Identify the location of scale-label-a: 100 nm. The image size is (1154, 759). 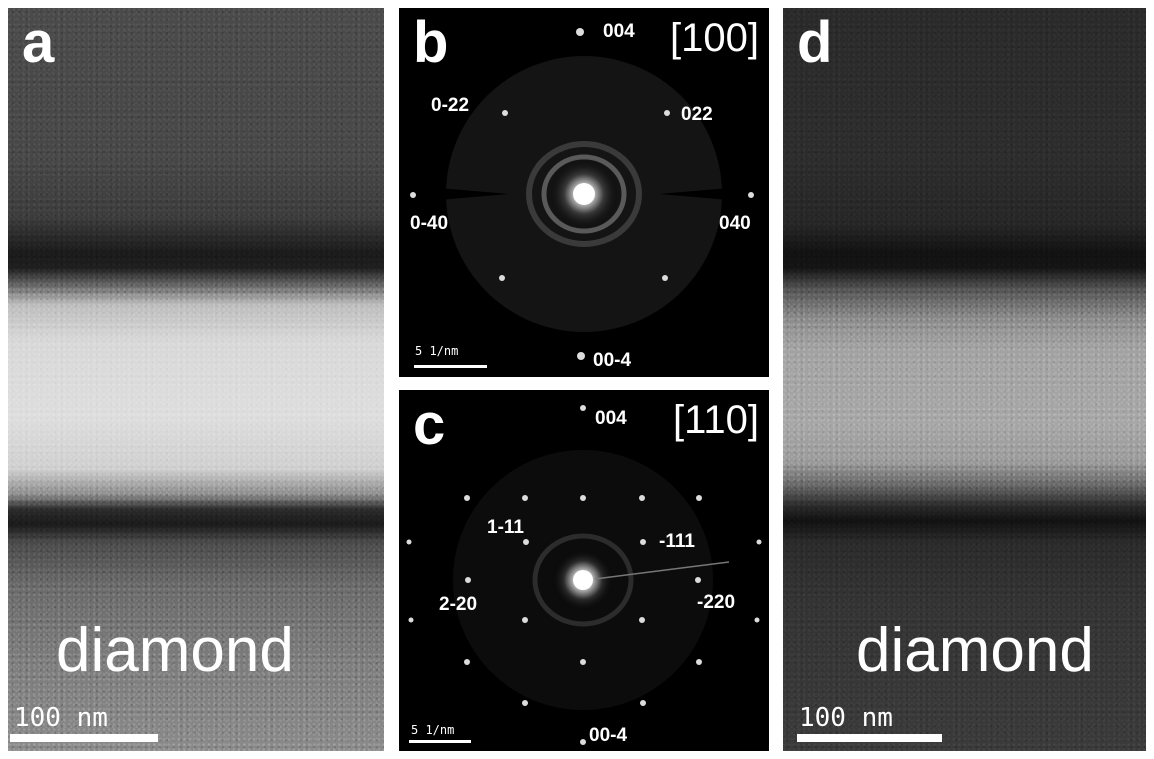
(61, 718).